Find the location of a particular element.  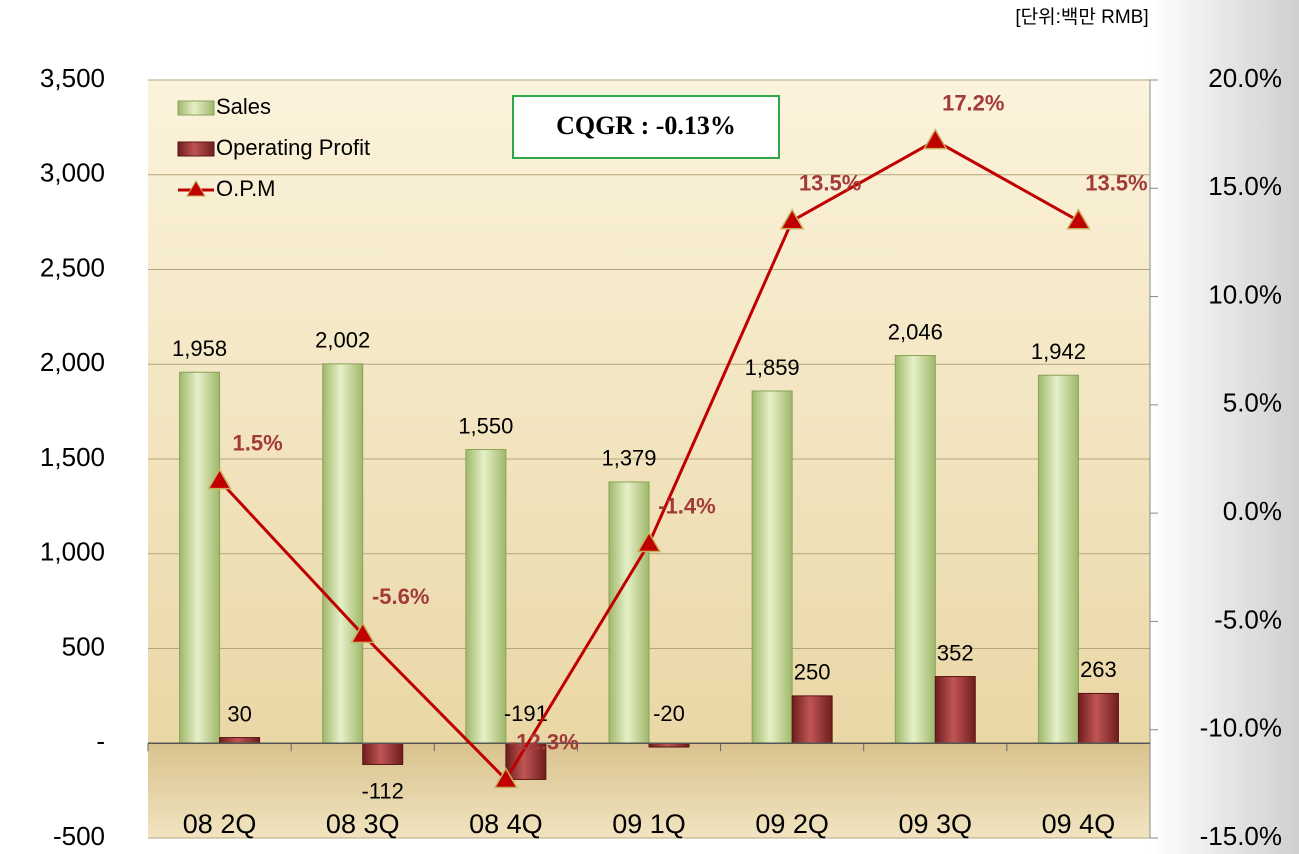

data-label: 250 is located at coordinates (812, 672).